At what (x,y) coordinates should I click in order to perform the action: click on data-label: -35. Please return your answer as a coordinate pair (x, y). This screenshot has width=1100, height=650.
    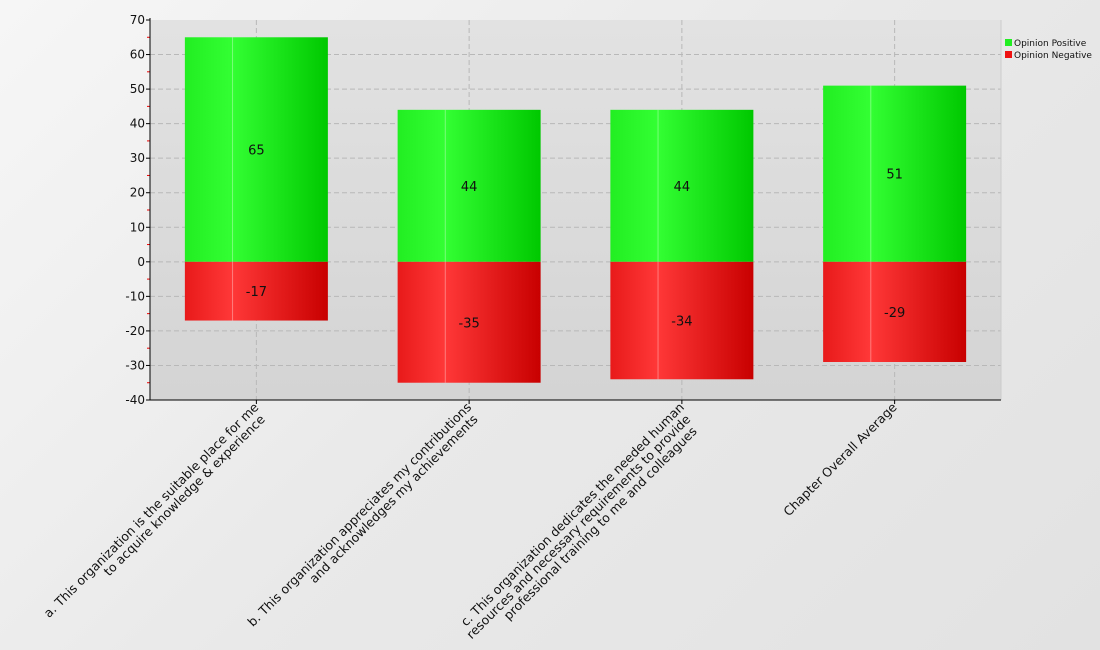
    Looking at the image, I should click on (469, 323).